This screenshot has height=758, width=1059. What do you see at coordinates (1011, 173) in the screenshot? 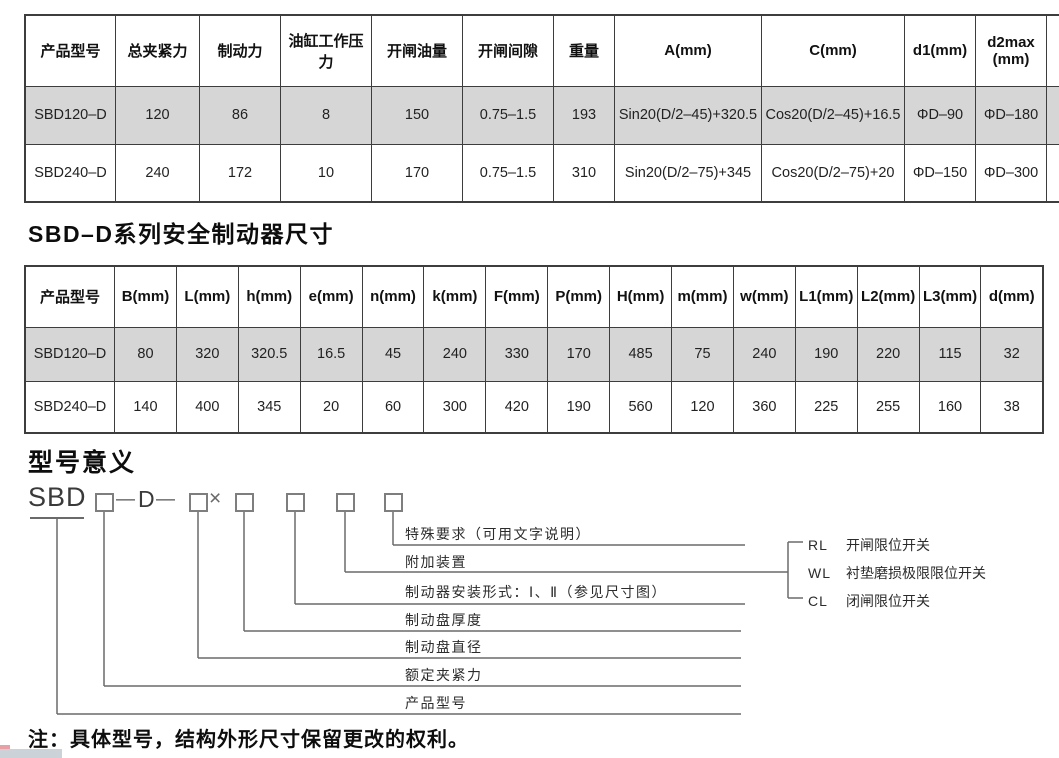
I see `table-cell: ΦD–300` at bounding box center [1011, 173].